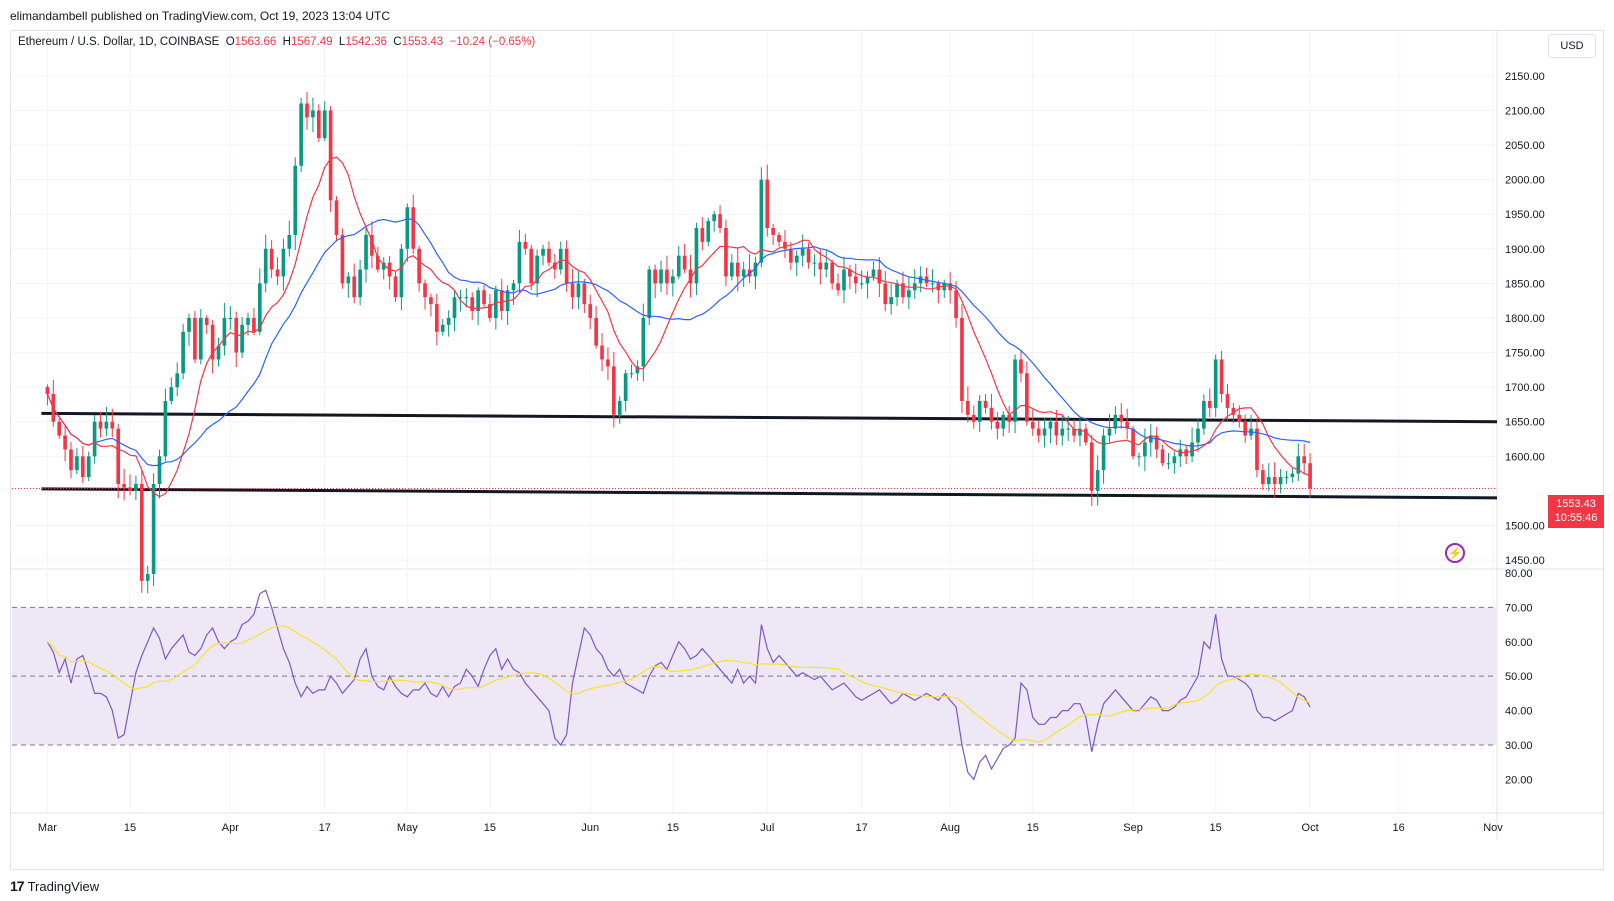 The width and height of the screenshot is (1614, 901). I want to click on low-label: L, so click(342, 42).